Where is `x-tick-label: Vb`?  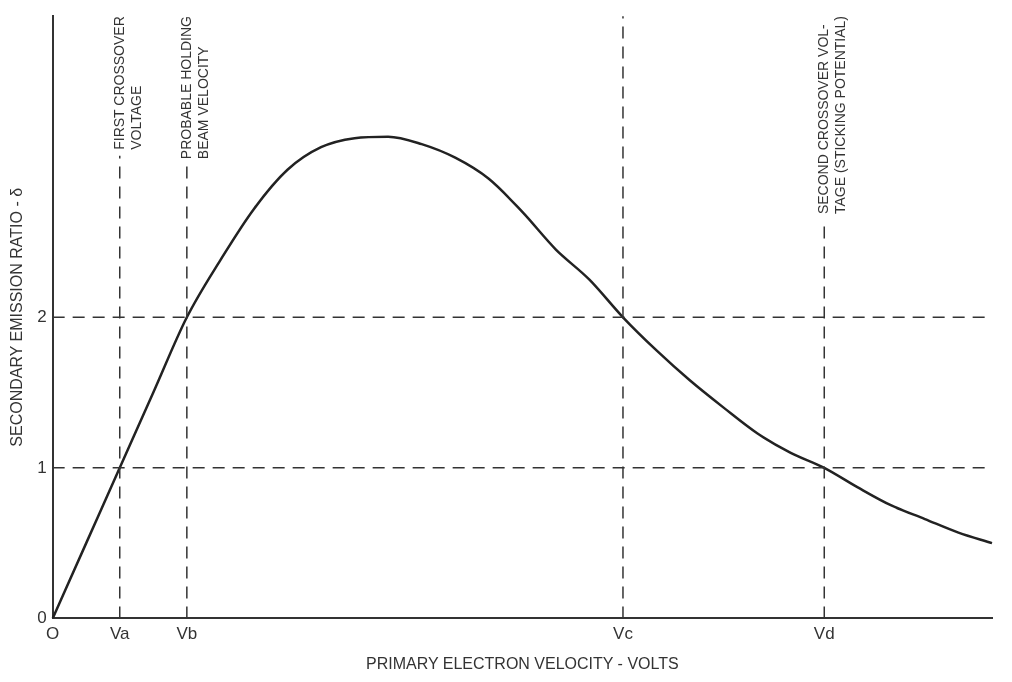
x-tick-label: Vb is located at coordinates (187, 634).